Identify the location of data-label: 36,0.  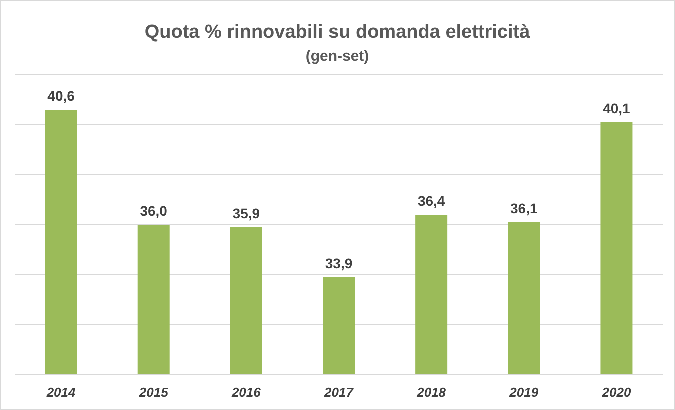
(154, 211).